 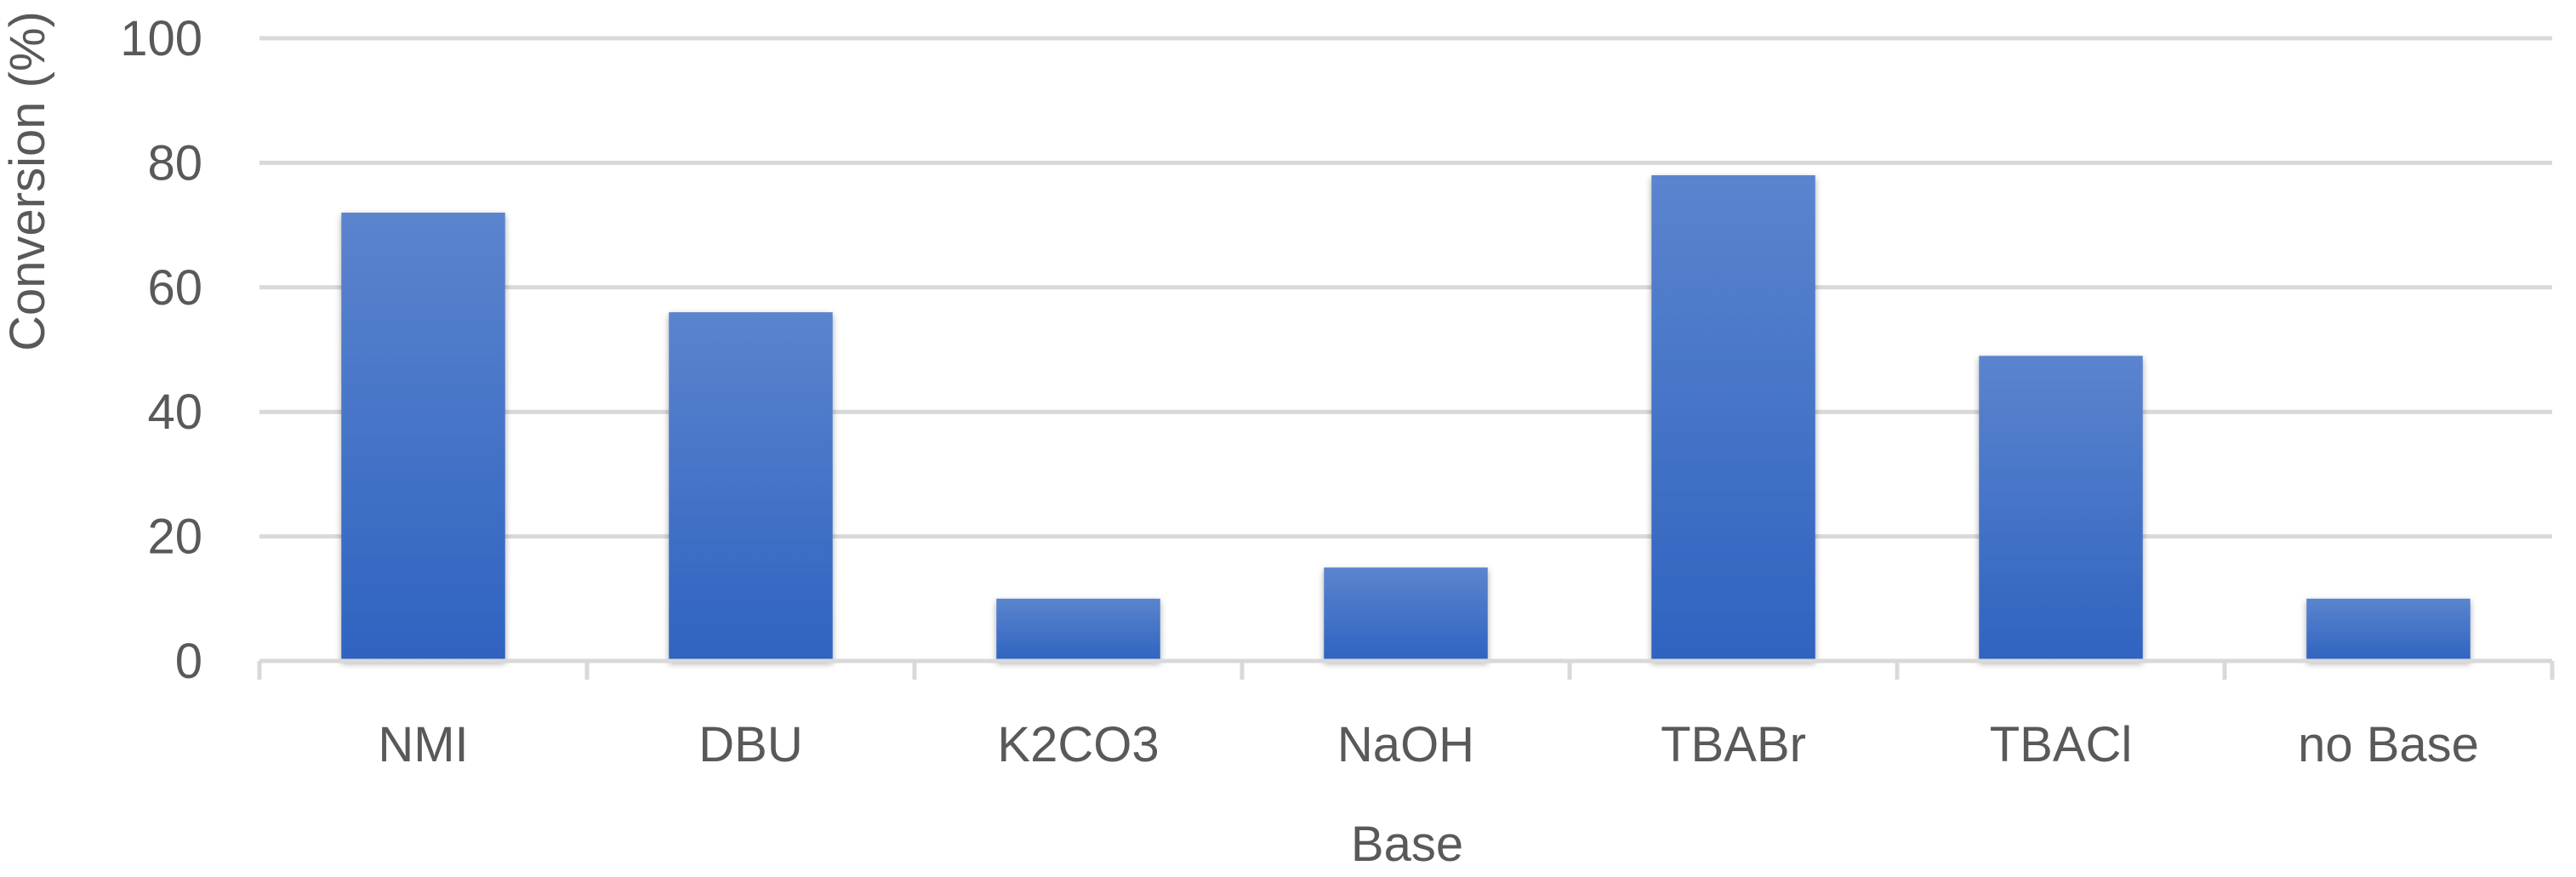 What do you see at coordinates (2388, 629) in the screenshot?
I see `bar-no-base` at bounding box center [2388, 629].